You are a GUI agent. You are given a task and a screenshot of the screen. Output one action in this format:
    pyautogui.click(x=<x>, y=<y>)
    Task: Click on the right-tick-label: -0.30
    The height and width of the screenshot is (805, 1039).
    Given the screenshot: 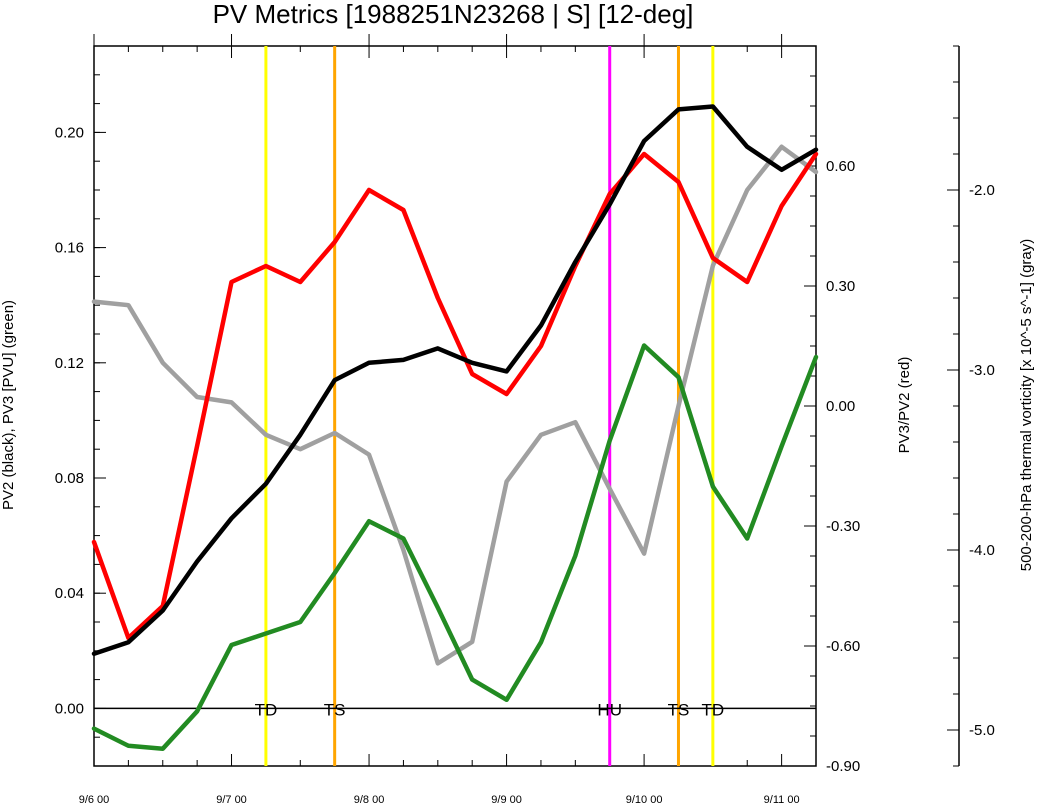 What is the action you would take?
    pyautogui.click(x=843, y=526)
    